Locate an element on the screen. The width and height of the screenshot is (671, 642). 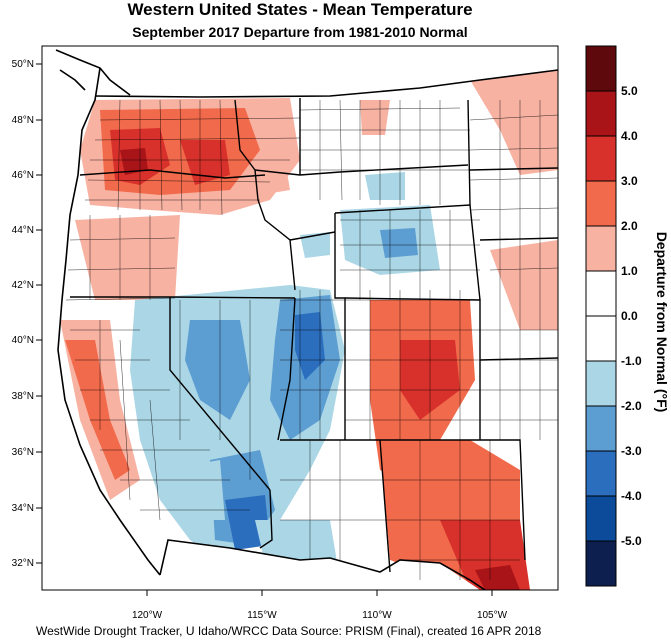
legend-tick-label: -4.0 is located at coordinates (631, 496).